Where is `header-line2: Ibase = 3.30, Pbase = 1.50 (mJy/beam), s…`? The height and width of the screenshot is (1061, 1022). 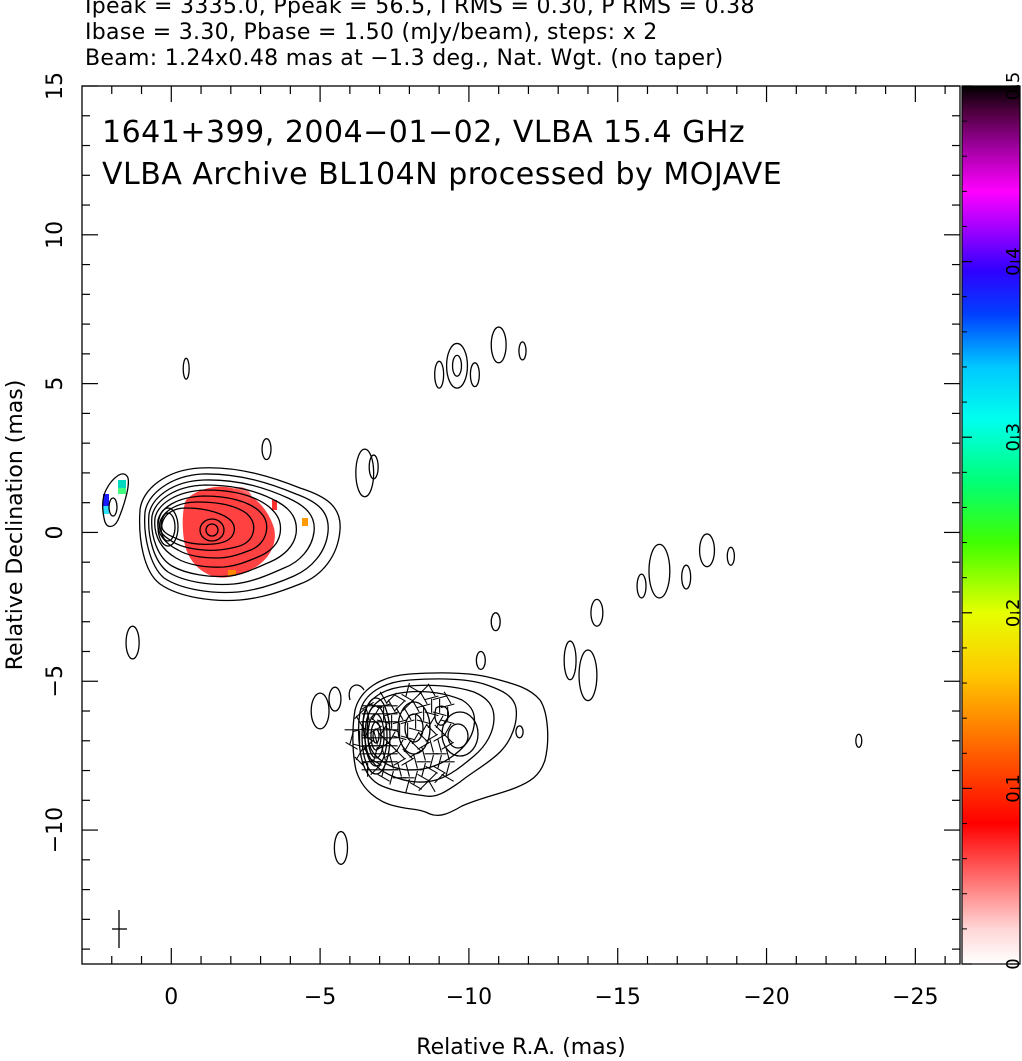
header-line2: Ibase = 3.30, Pbase = 1.50 (mJy/beam), s… is located at coordinates (371, 32).